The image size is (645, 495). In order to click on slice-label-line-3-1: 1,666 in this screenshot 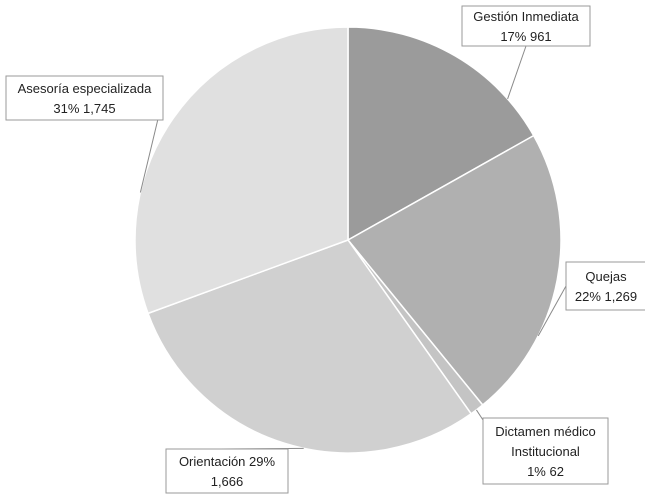, I will do `click(227, 481)`.